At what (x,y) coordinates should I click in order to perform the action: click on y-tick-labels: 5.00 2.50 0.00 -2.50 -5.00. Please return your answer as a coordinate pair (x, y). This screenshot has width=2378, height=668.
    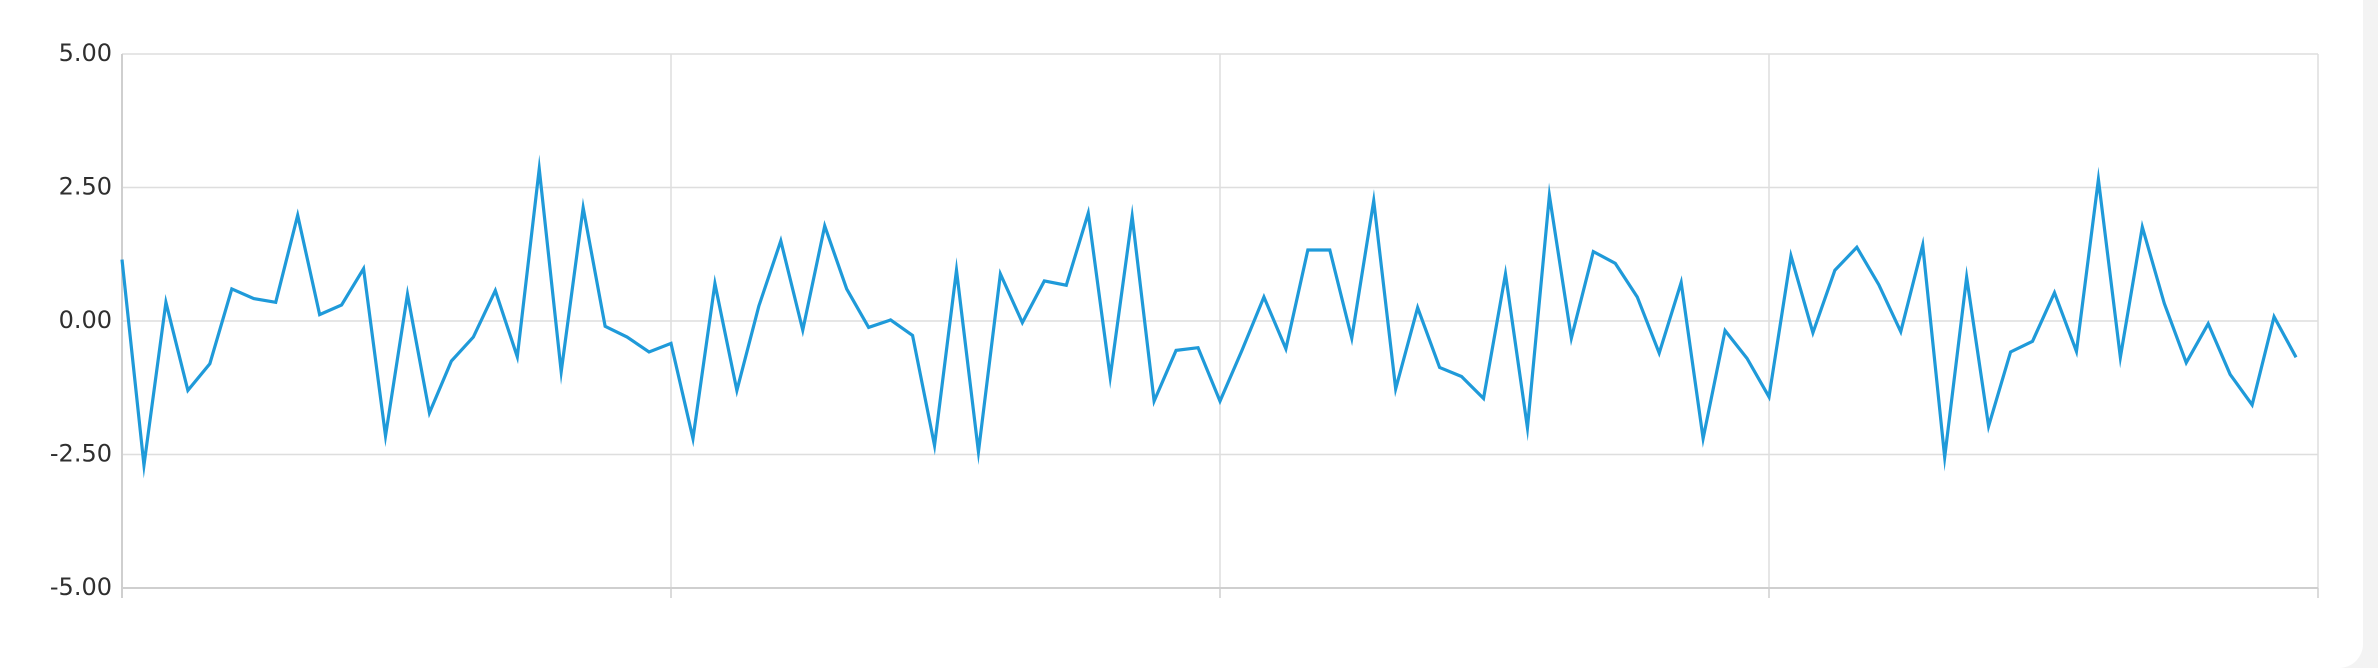
    Looking at the image, I should click on (81, 320).